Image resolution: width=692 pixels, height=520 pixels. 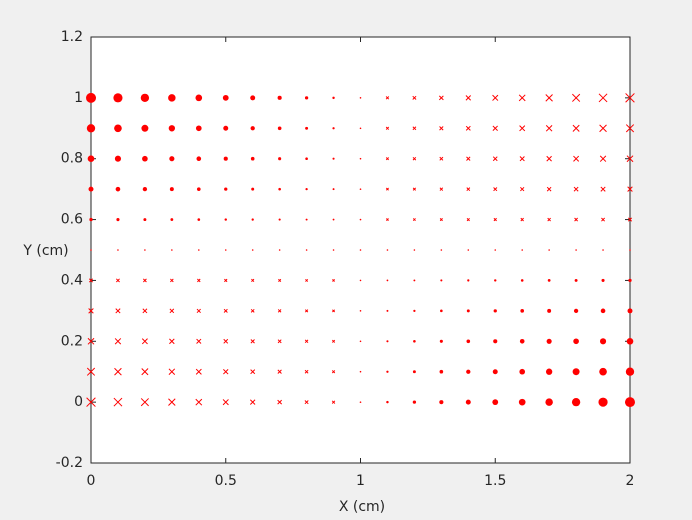 I want to click on x-axis-label: X (cm), so click(x=362, y=507).